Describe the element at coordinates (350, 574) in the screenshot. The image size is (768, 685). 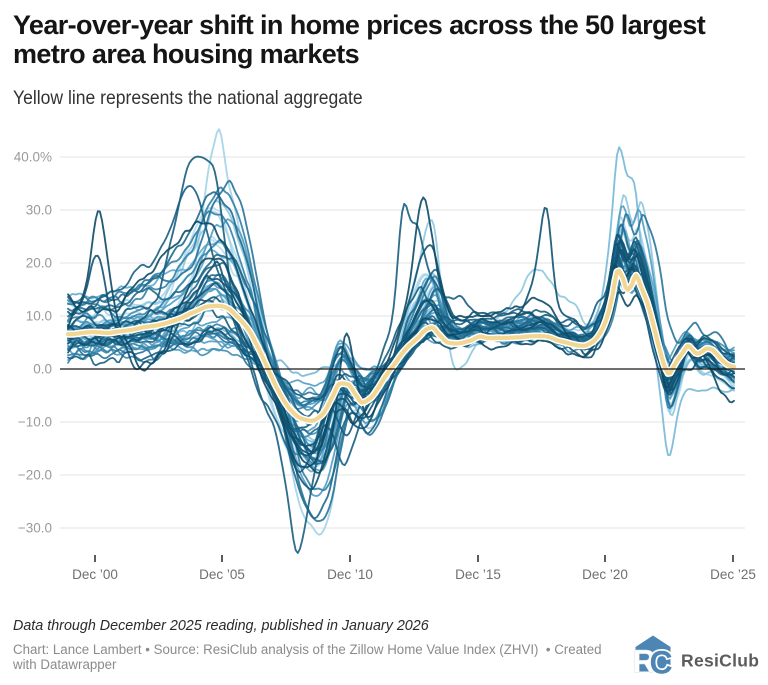
I see `svg-text: Dec ’10` at that location.